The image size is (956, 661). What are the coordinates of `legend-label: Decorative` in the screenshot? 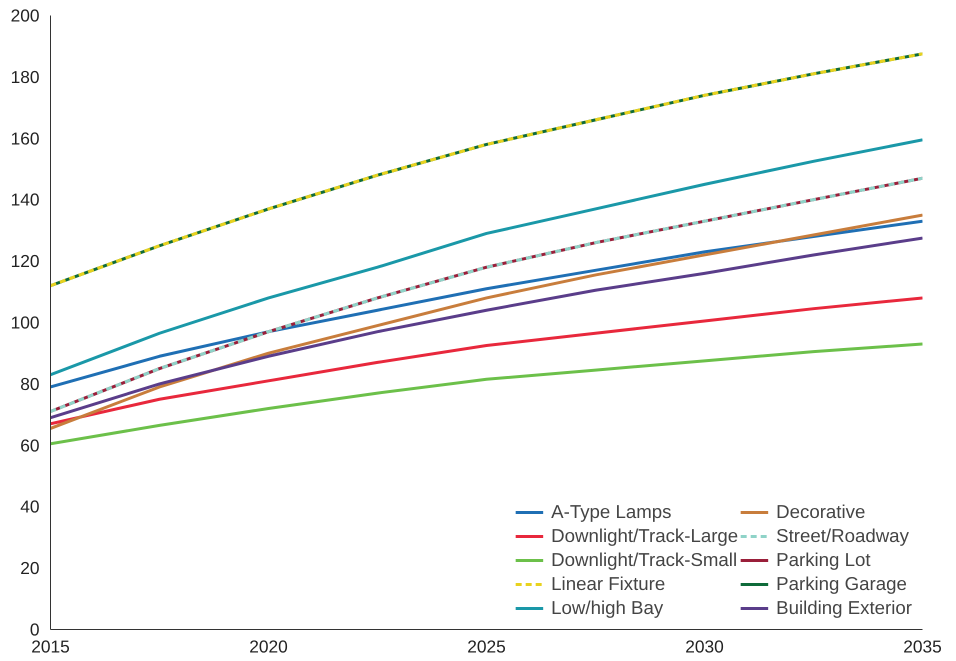 It's located at (821, 512).